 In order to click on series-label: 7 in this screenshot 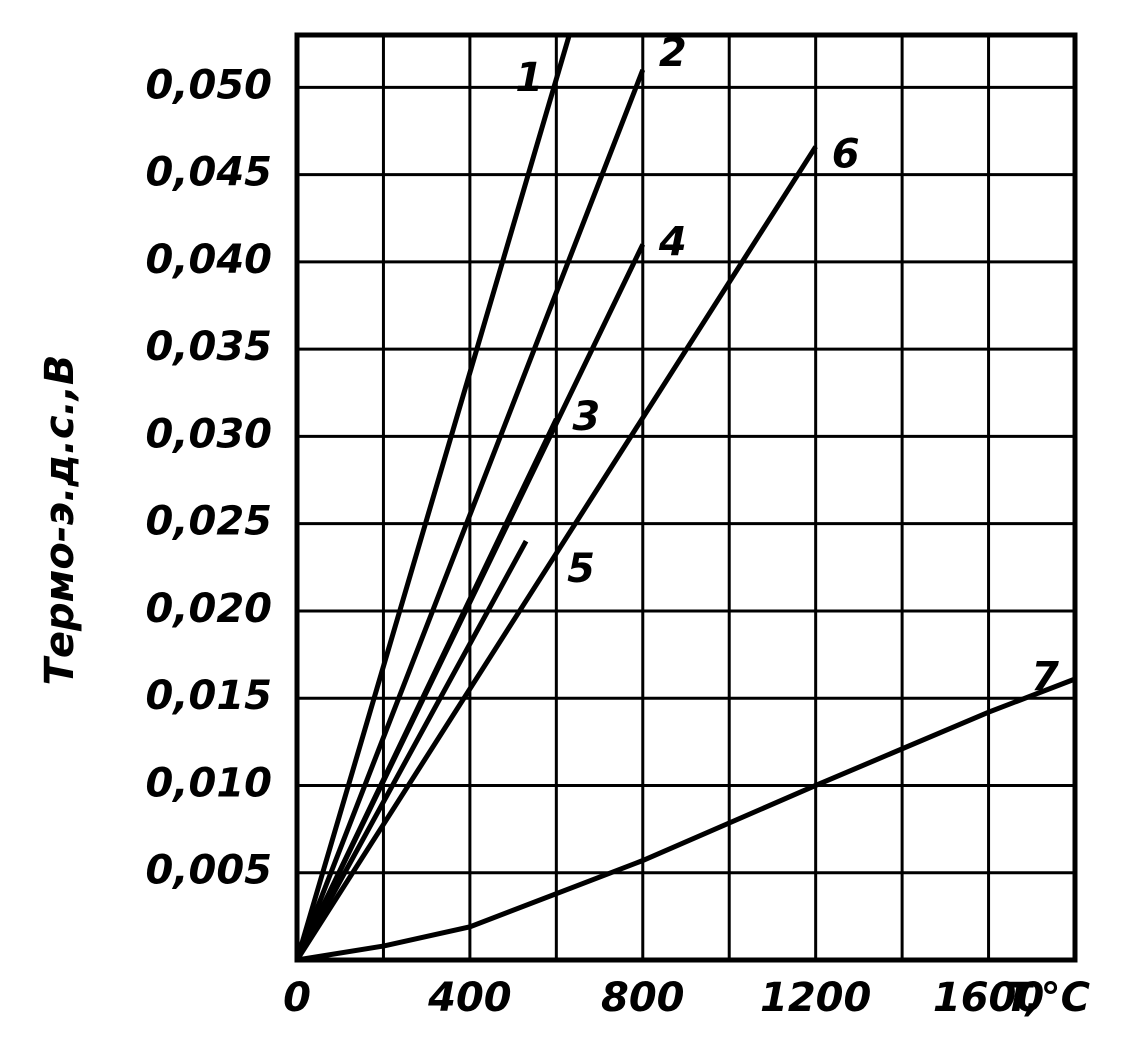, I will do `click(1045, 677)`.